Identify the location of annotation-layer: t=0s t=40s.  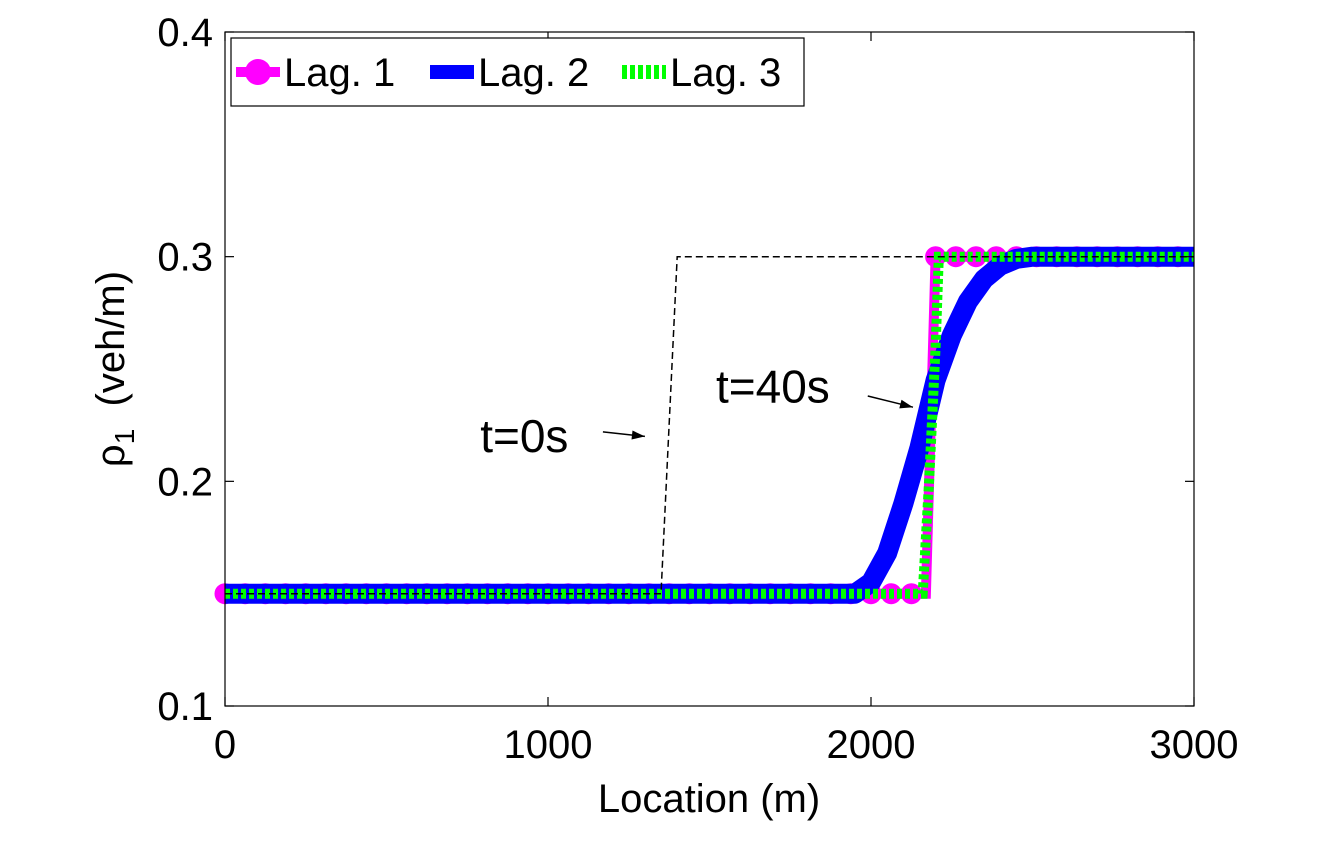
(697, 411).